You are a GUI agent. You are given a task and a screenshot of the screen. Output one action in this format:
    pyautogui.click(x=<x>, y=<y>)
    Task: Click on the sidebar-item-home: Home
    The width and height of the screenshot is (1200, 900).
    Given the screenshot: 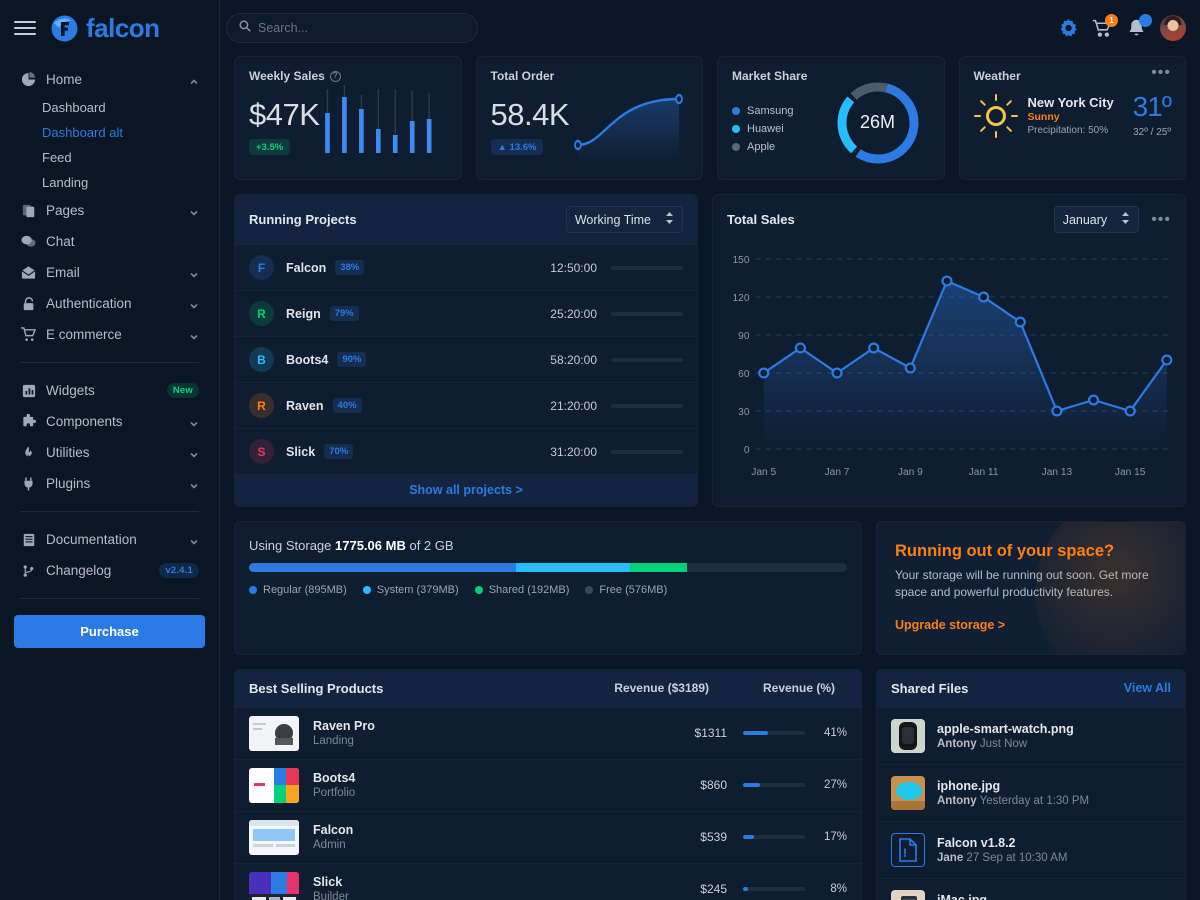 What is the action you would take?
    pyautogui.click(x=109, y=79)
    